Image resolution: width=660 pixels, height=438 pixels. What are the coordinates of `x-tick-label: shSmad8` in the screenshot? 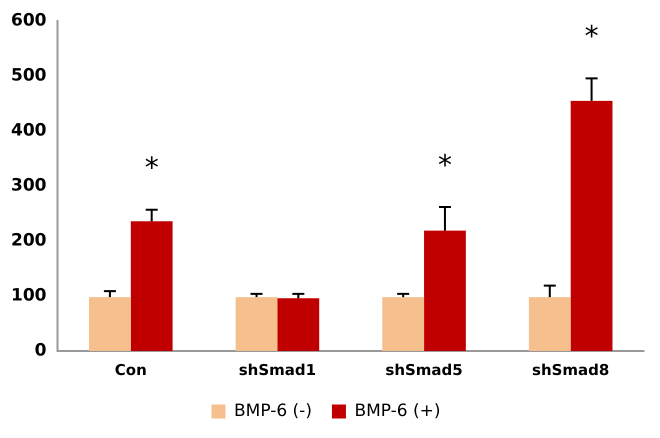 It's located at (571, 369).